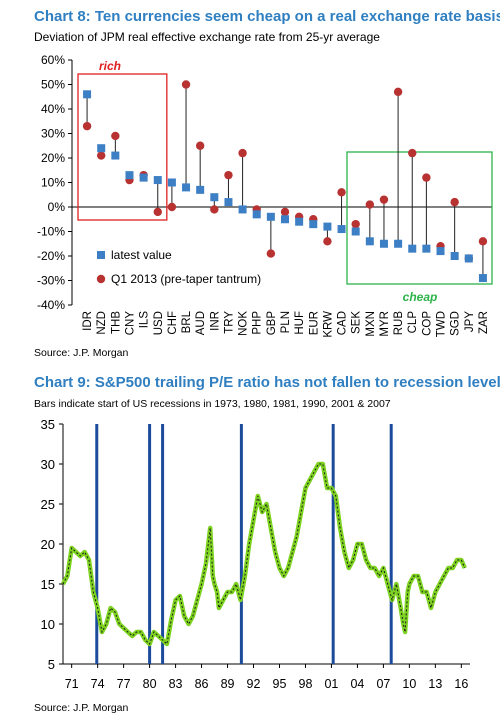  What do you see at coordinates (98, 684) in the screenshot?
I see `x-tick-label: 74` at bounding box center [98, 684].